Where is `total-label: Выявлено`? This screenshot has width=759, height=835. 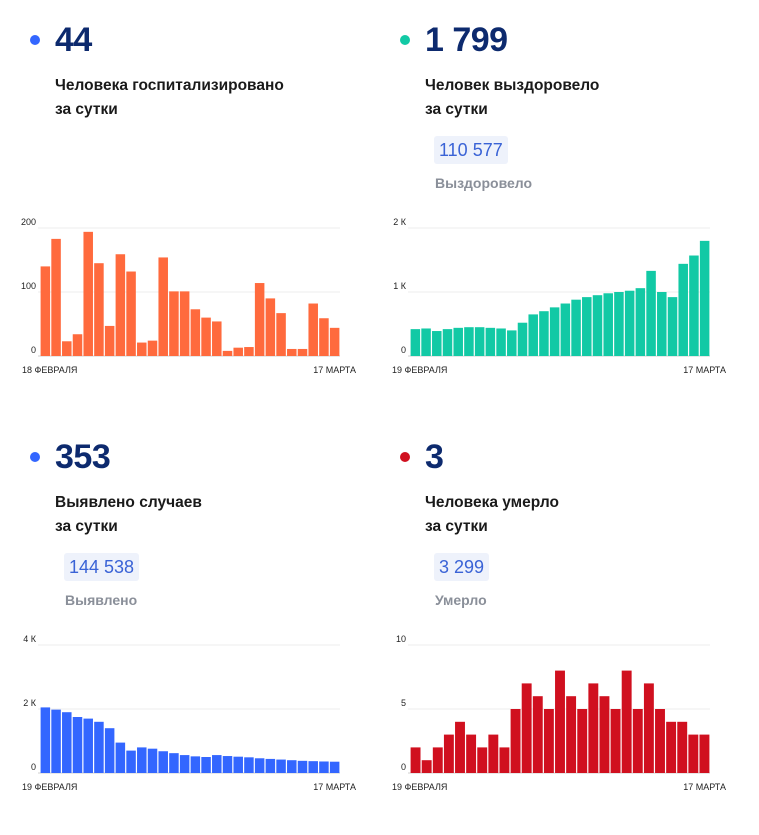
total-label: Выявлено is located at coordinates (101, 600).